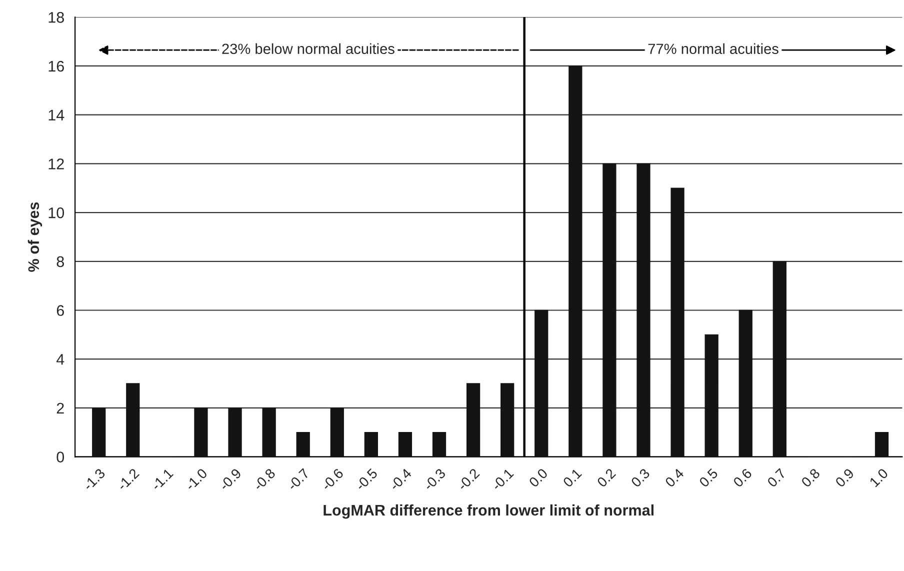  I want to click on x-tick-label: 0.3, so click(640, 478).